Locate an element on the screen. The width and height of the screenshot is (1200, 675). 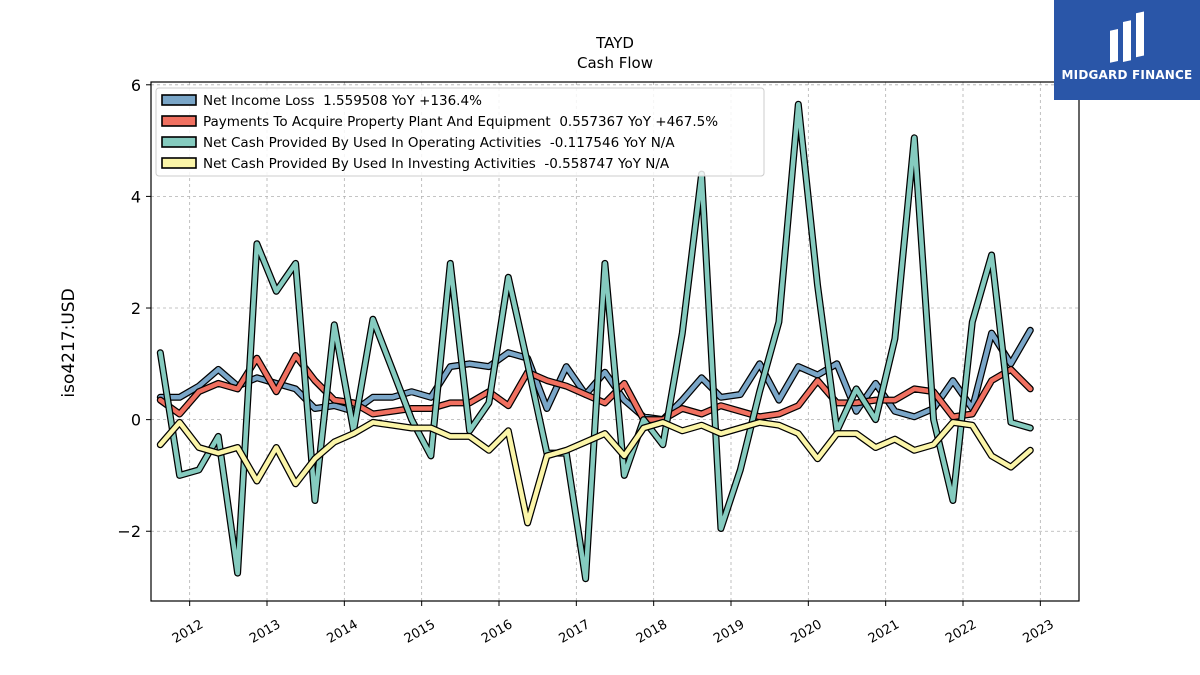
series-line is located at coordinates (595, 472).